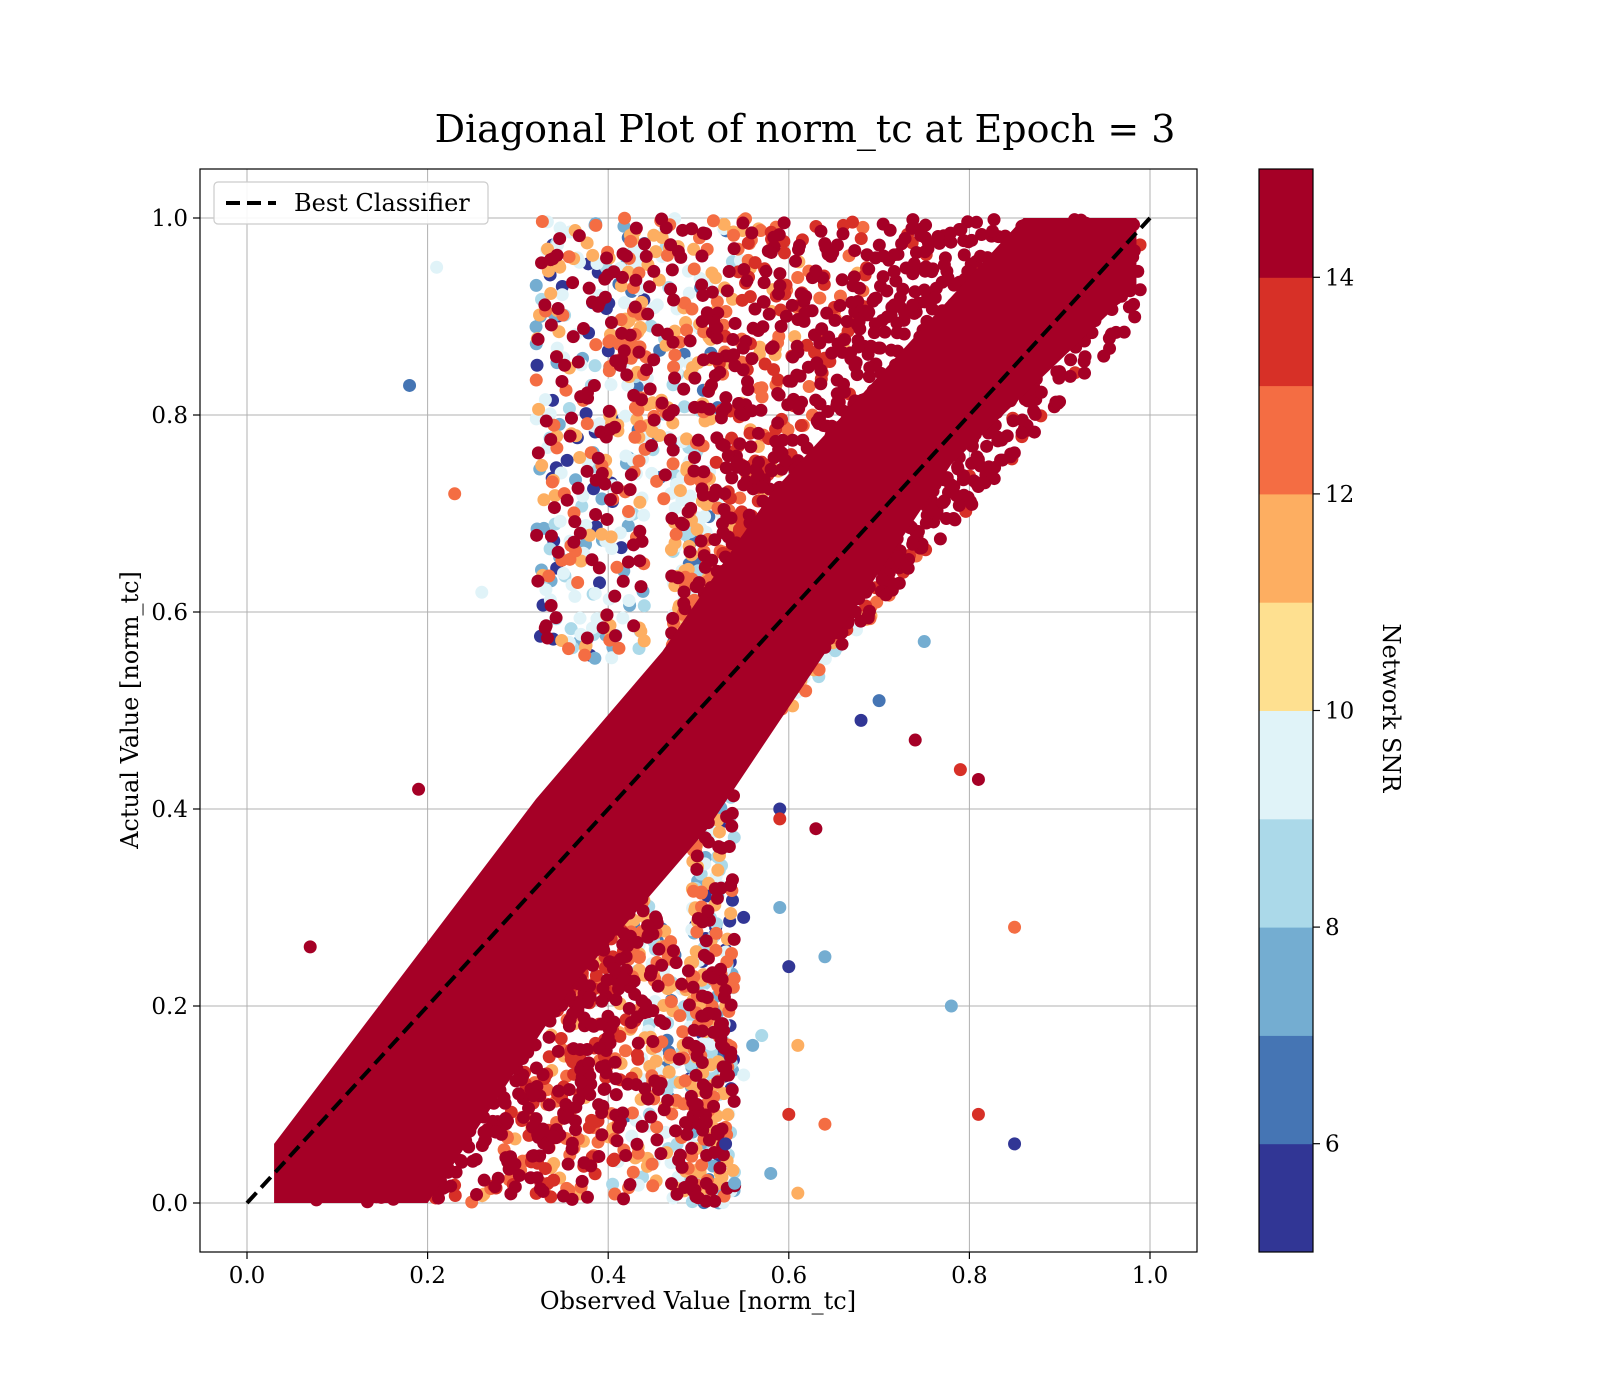 Image resolution: width=1600 pixels, height=1400 pixels. I want to click on x-tick-label: 0.4, so click(608, 1276).